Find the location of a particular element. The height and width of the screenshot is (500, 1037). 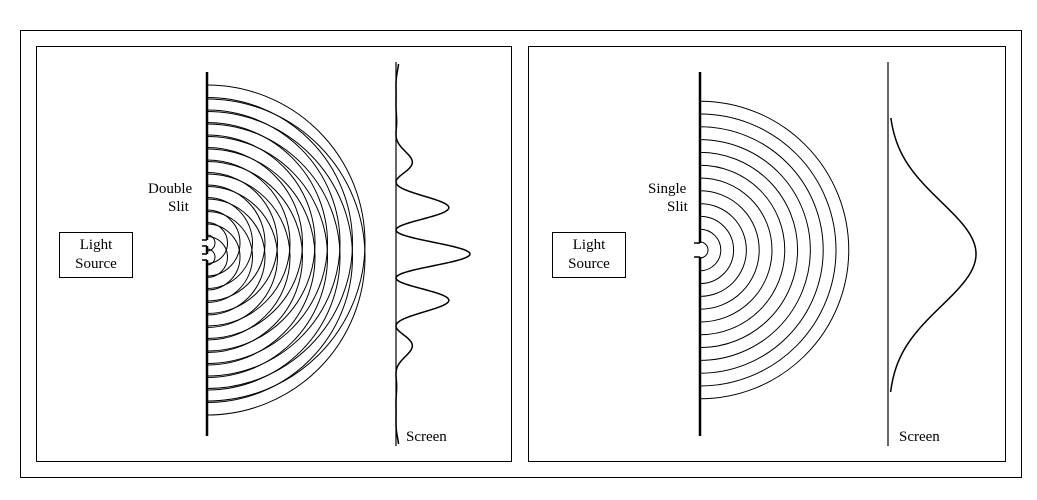

screen-label-double: Screen is located at coordinates (426, 437).